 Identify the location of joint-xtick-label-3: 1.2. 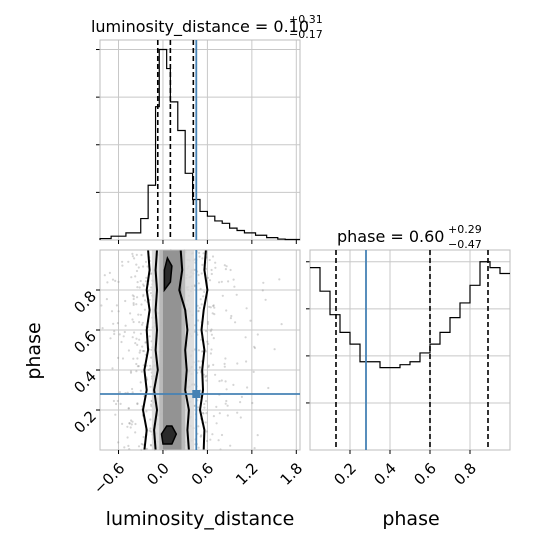
(247, 474).